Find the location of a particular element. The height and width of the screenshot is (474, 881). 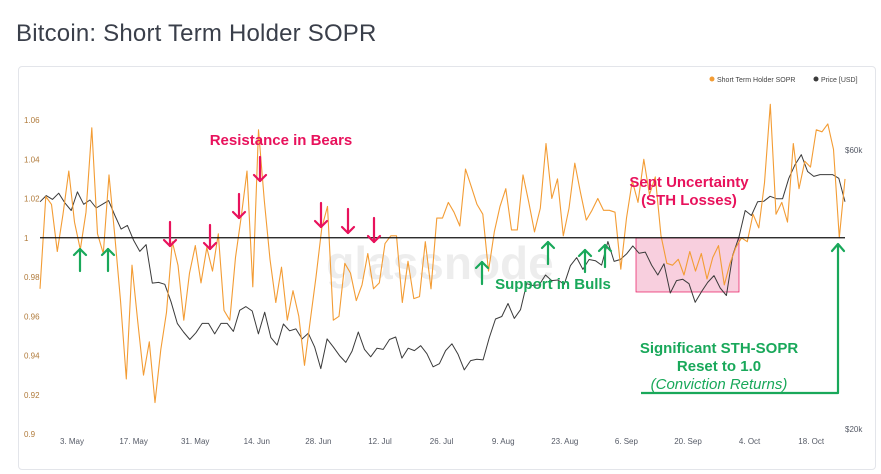

legend-dot-price is located at coordinates (816, 79).